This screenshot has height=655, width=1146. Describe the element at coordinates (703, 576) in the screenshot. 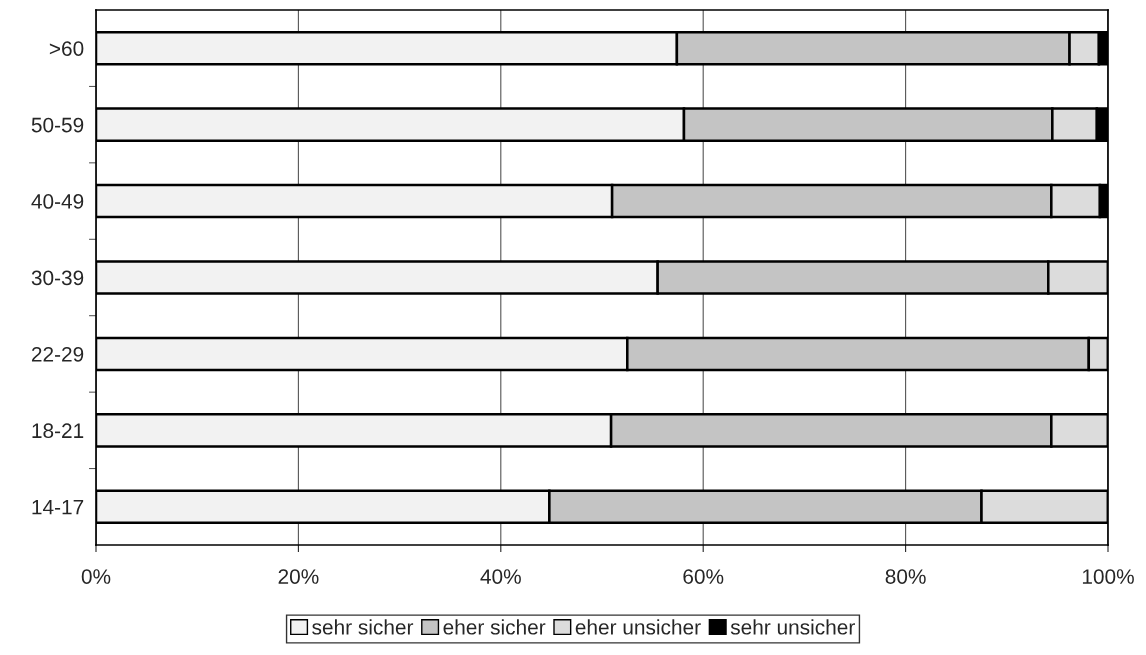

I see `x-tick-label: 60%` at that location.